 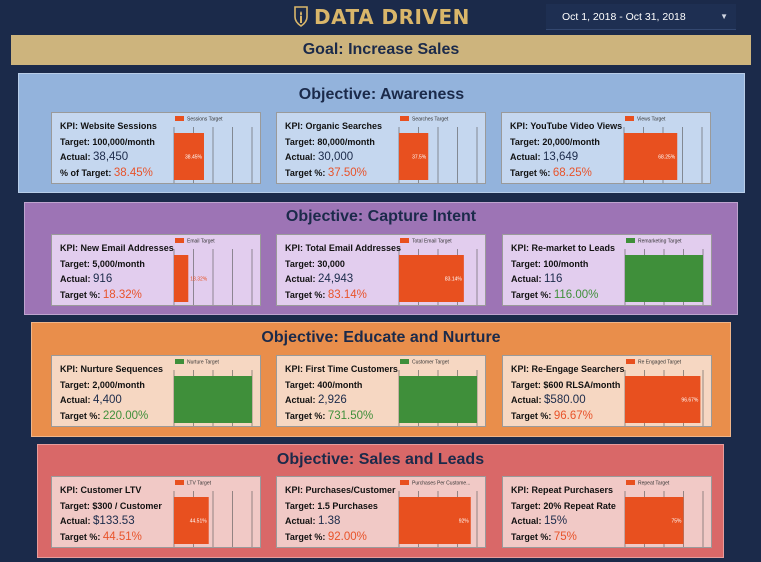 What do you see at coordinates (101, 490) in the screenshot?
I see `kpi-name: KPI: Customer LTV` at bounding box center [101, 490].